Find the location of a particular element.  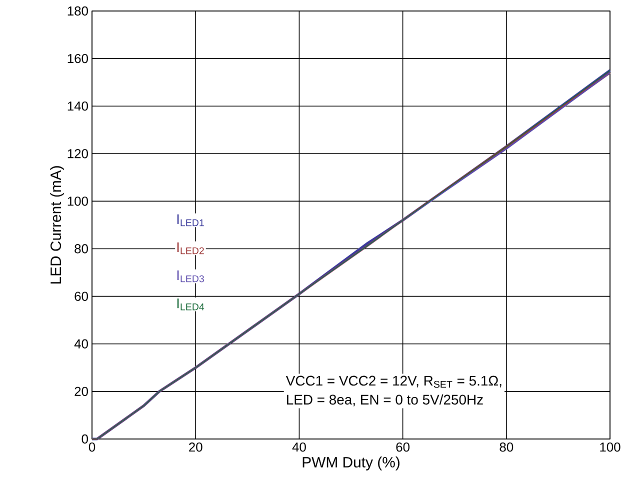

text: I$_{LED2}$ is located at coordinates (190, 248).